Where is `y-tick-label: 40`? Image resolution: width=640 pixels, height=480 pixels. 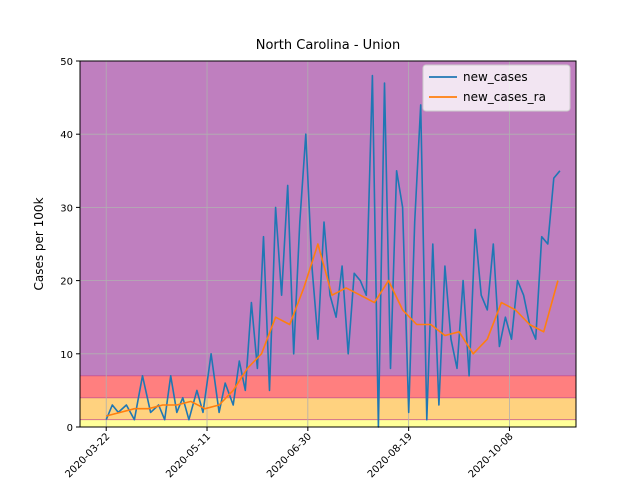 y-tick-label: 40 is located at coordinates (66, 135).